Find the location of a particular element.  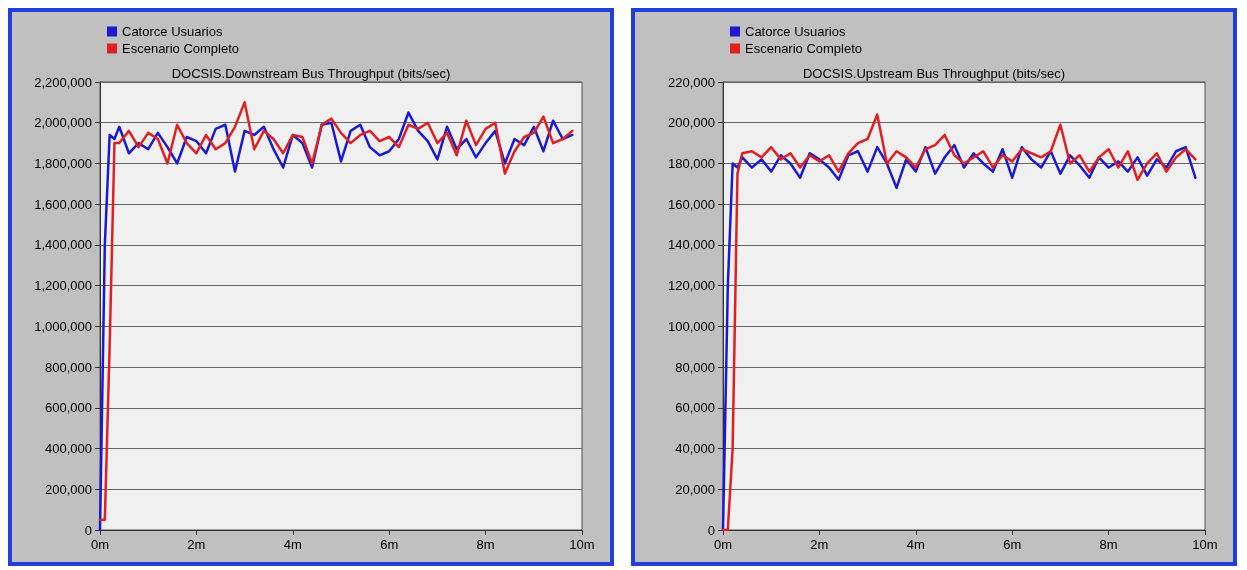

y-tick-label: 1,000,000 is located at coordinates (63, 326).